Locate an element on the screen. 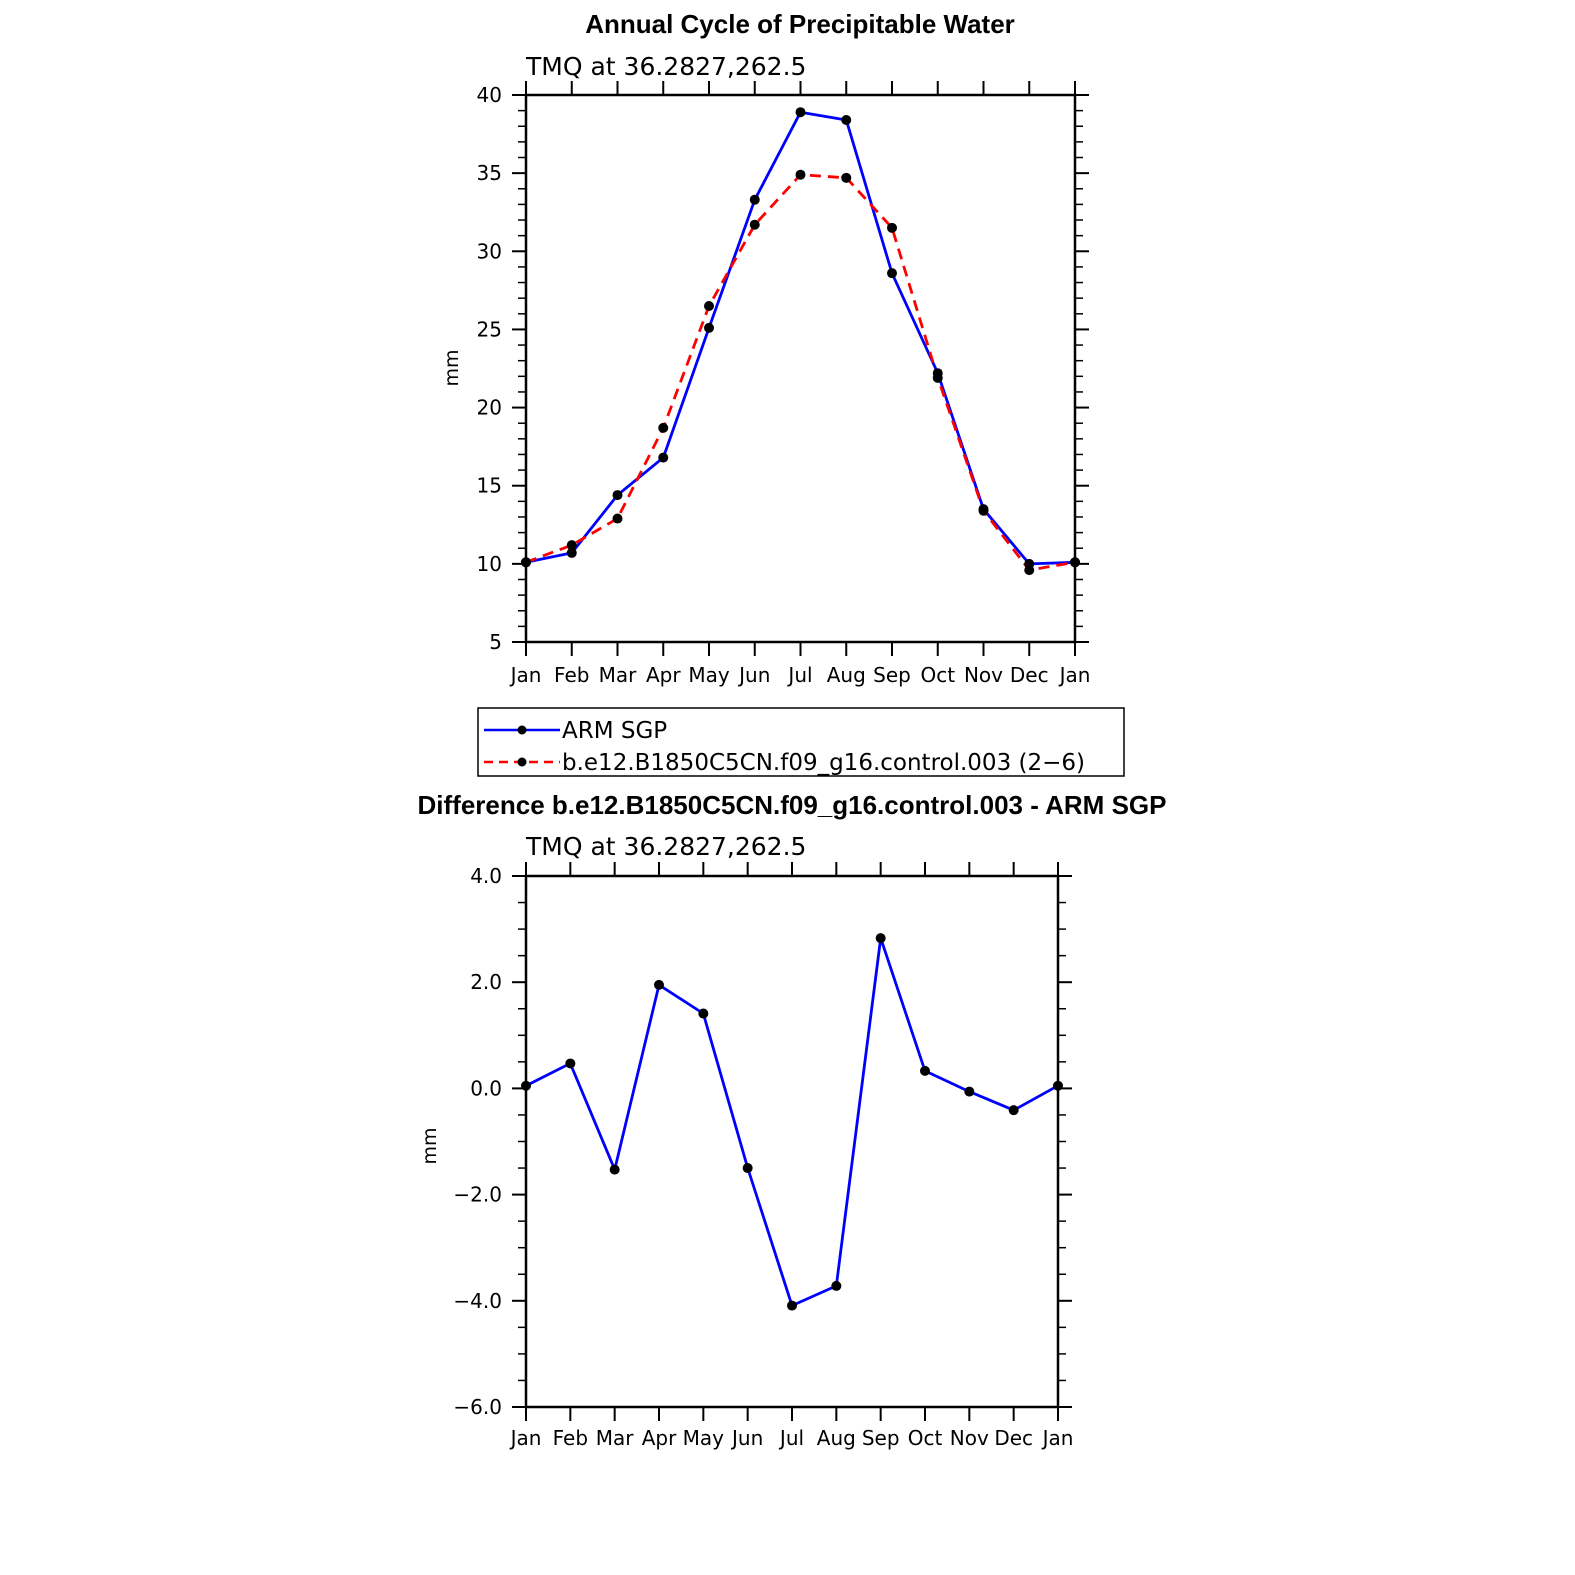  y-tick-label: 4.0 is located at coordinates (486, 876).